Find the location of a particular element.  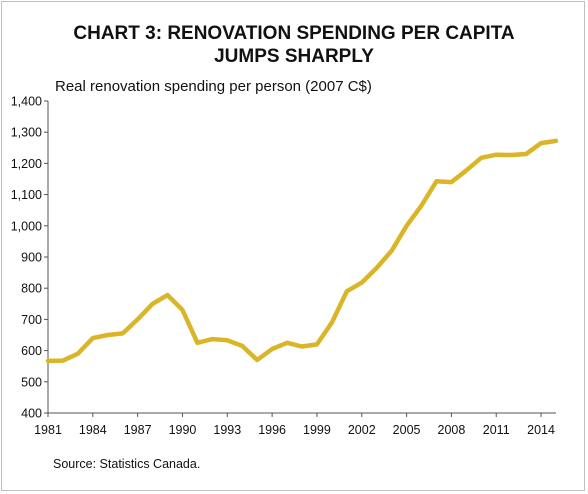

x-tick-label: 1999 is located at coordinates (317, 430).